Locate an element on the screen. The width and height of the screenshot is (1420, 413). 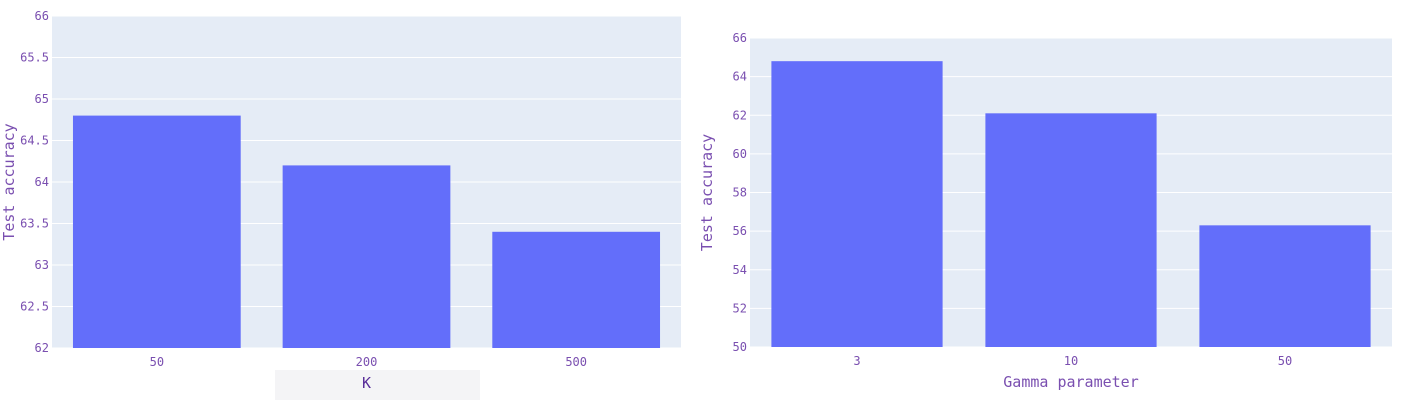
x-axis-title-backdrop is located at coordinates (377, 385).